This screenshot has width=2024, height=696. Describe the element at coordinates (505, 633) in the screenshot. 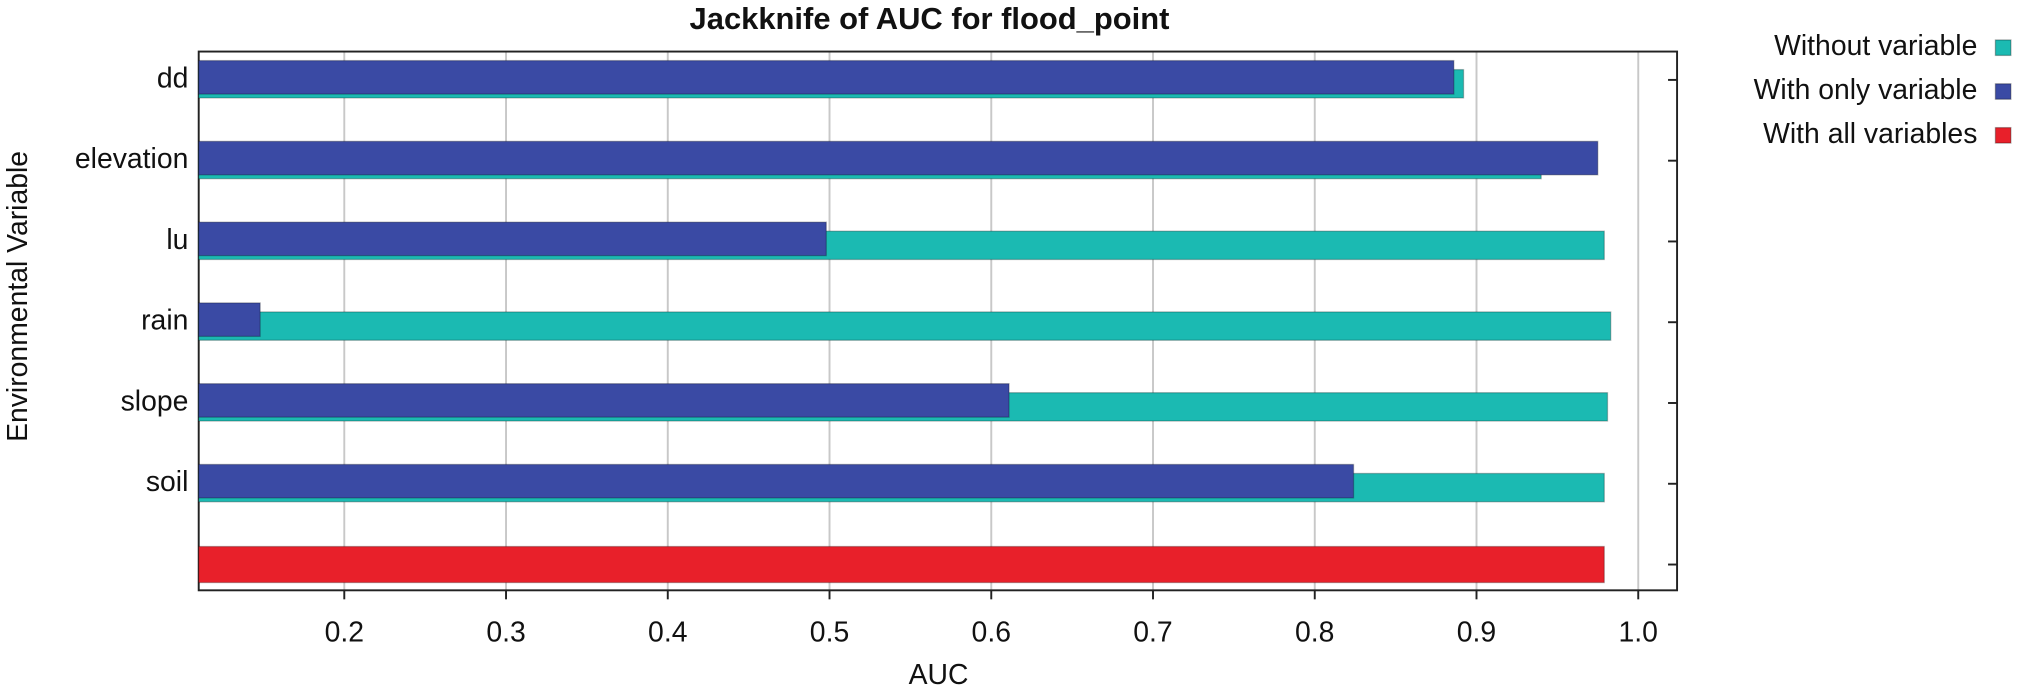

I see `x-tick-label: 0.3` at that location.